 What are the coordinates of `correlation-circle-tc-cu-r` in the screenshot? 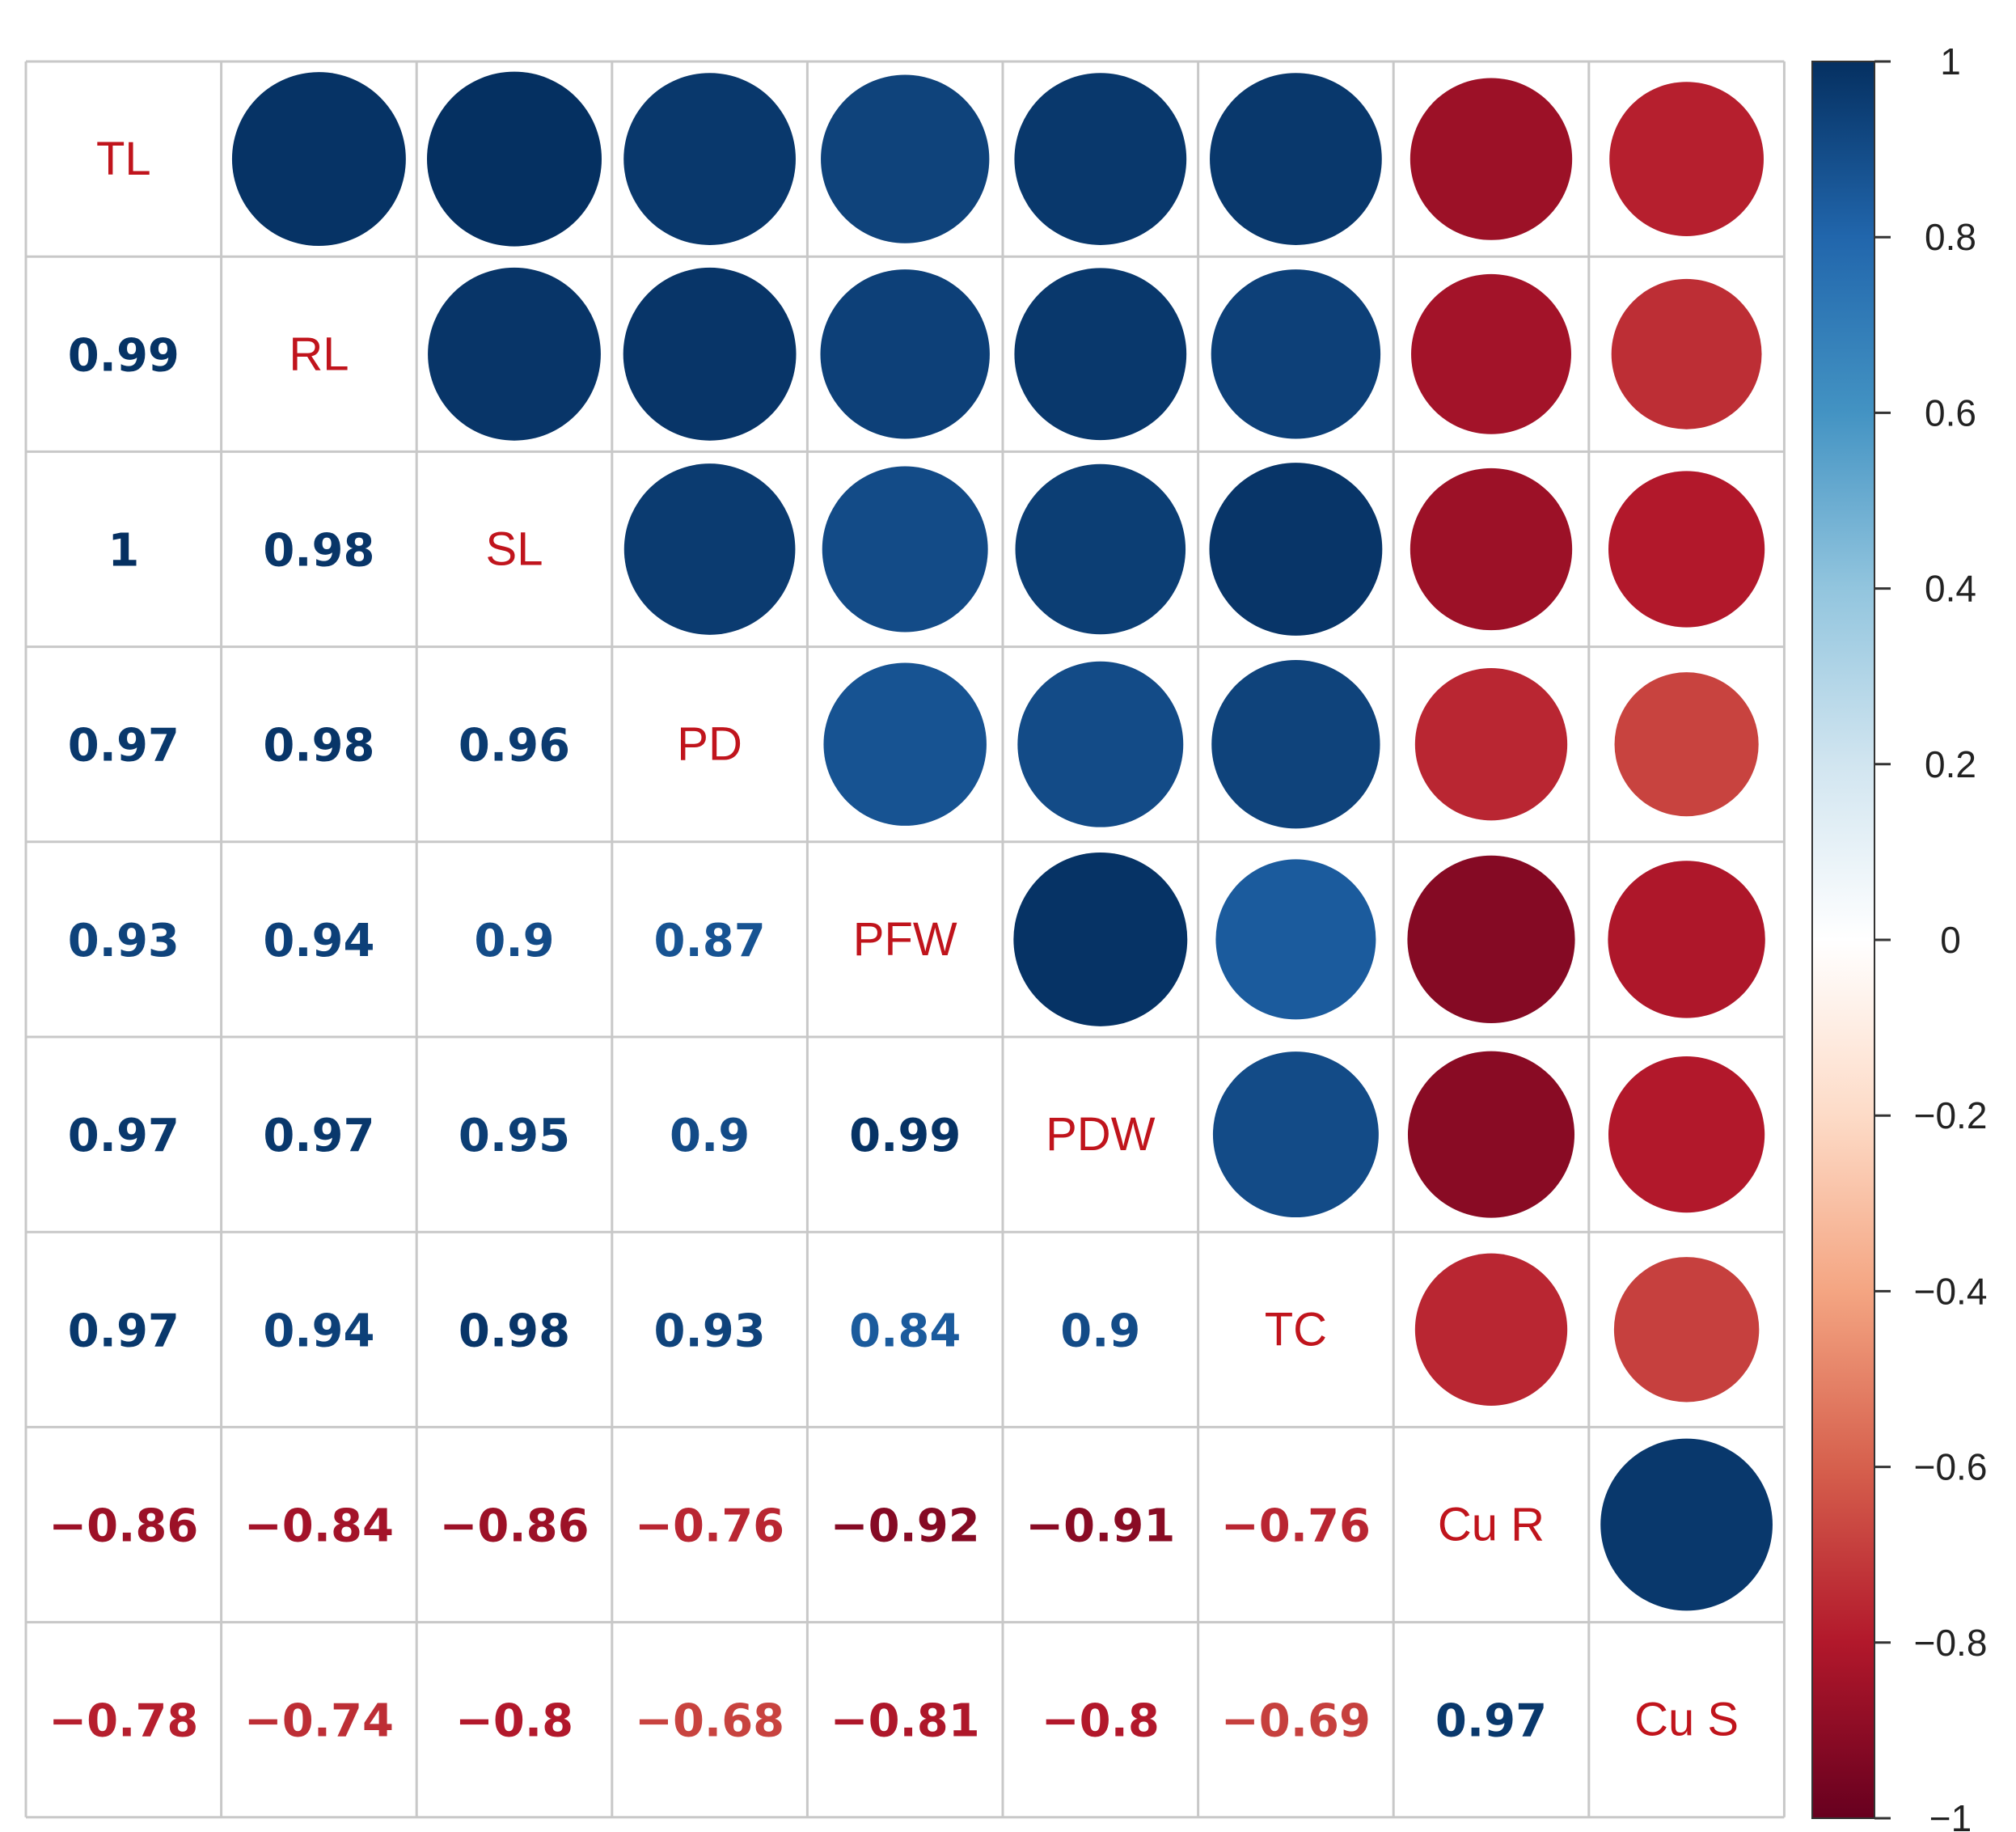 It's located at (1491, 1329).